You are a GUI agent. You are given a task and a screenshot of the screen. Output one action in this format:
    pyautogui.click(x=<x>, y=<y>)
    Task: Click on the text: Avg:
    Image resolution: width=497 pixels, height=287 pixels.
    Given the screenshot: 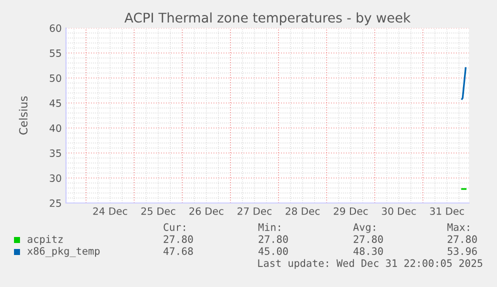 What is the action you would take?
    pyautogui.click(x=364, y=228)
    